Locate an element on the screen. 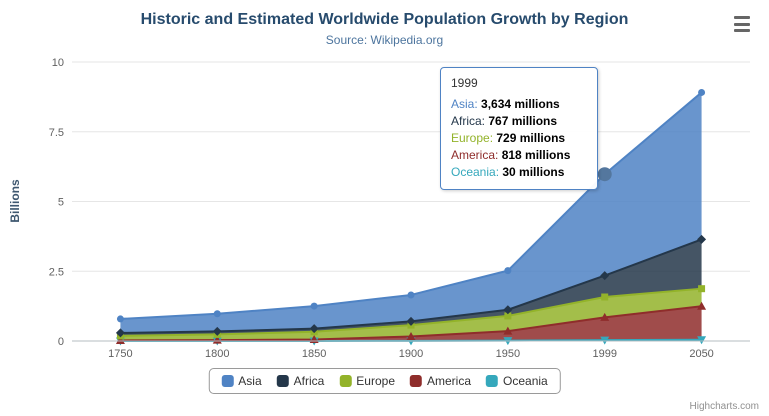 This screenshot has height=416, width=769. chart-subtitle: Source: Wikipedia.org is located at coordinates (384, 40).